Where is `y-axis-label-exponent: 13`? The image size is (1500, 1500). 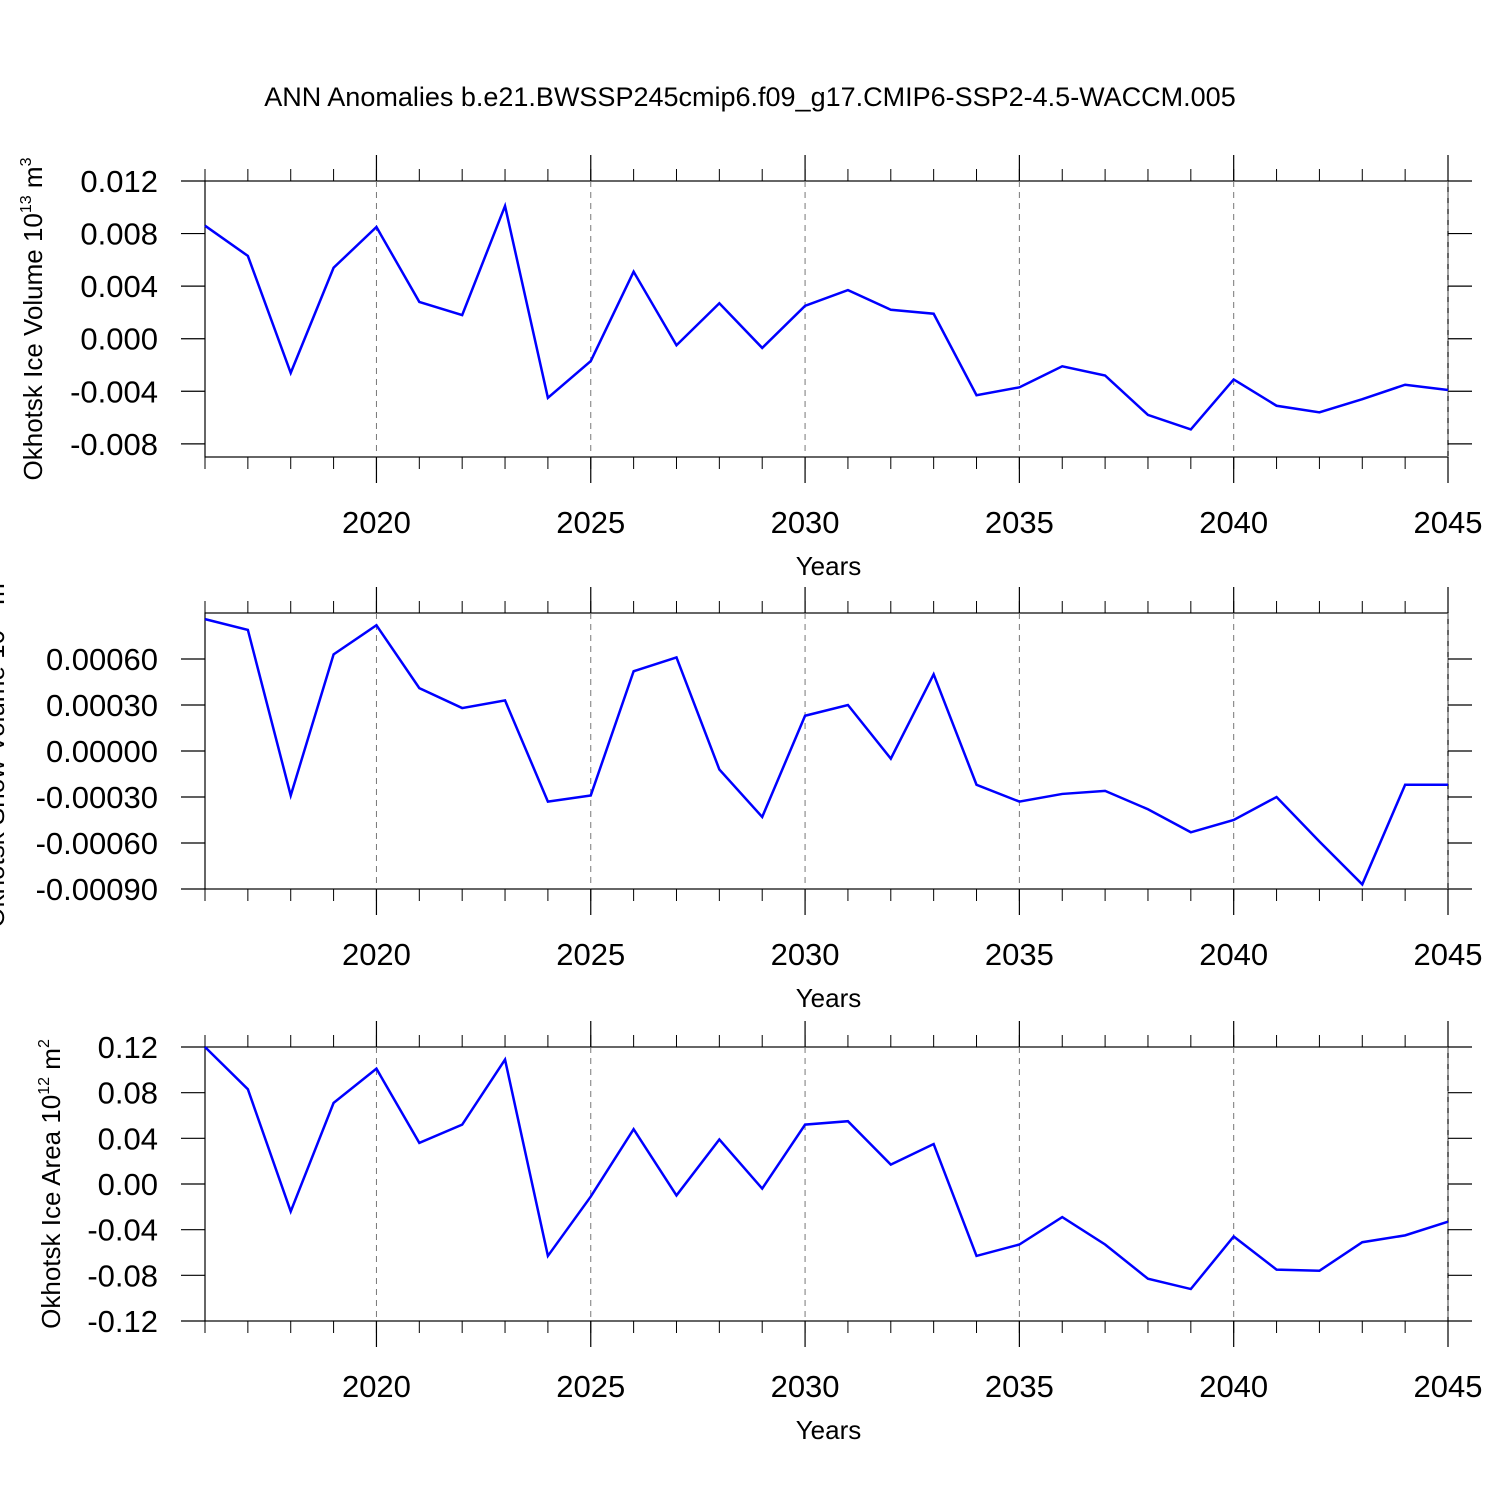 y-axis-label-exponent: 13 is located at coordinates (26, 204).